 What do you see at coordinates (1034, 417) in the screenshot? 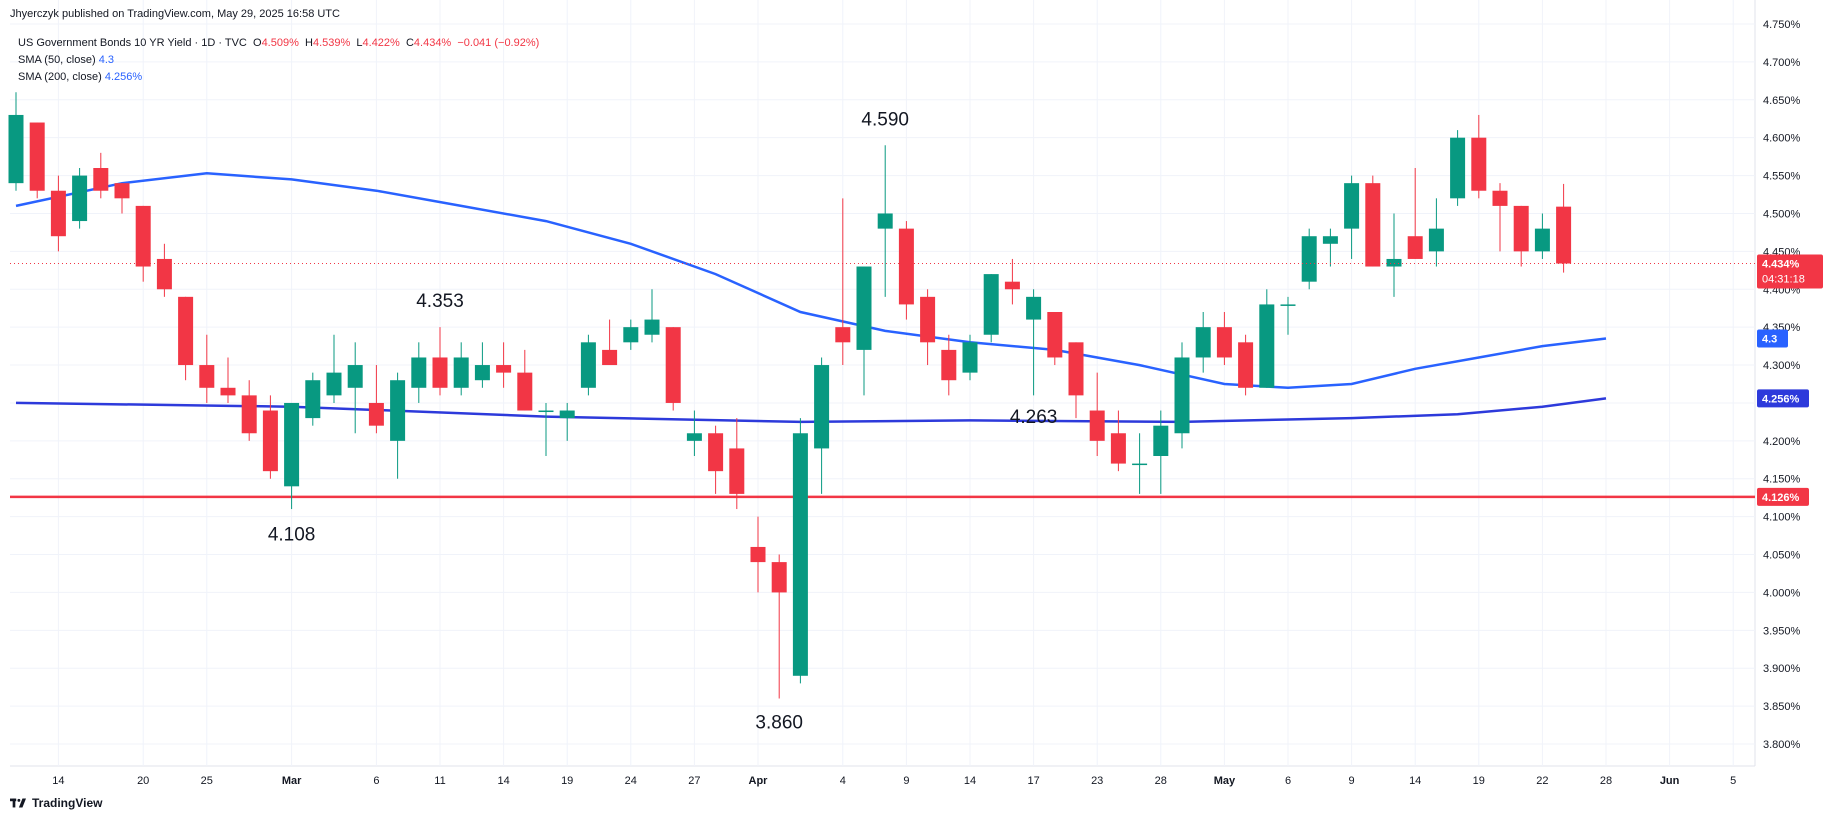
I see `price-annotation: 4.263` at bounding box center [1034, 417].